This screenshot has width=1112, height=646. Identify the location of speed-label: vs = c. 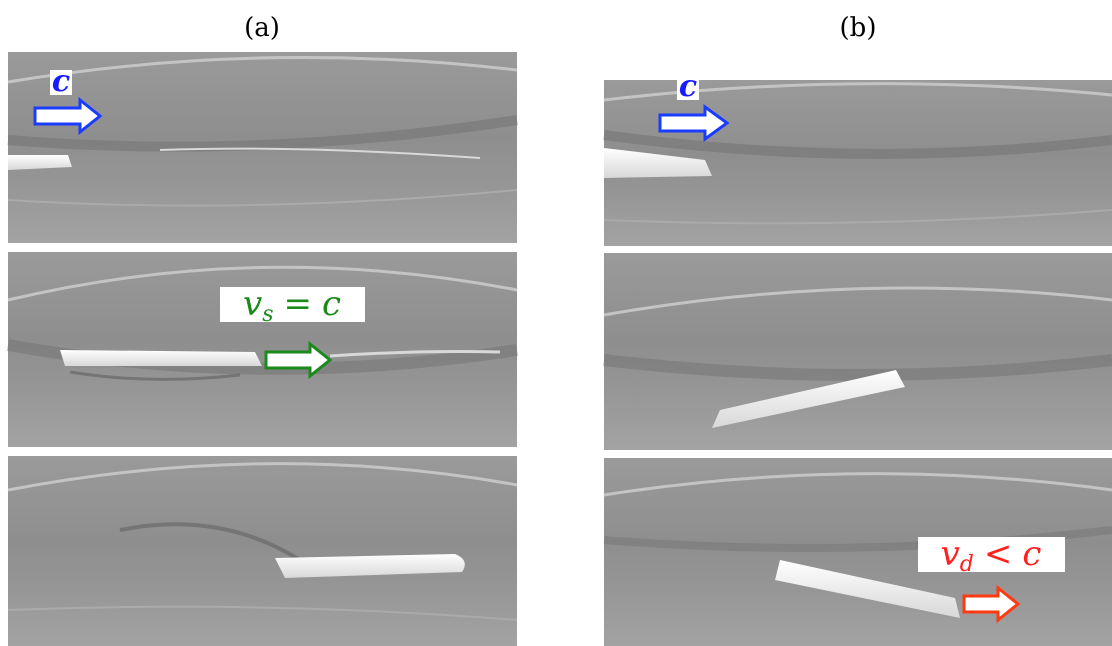
(292, 305).